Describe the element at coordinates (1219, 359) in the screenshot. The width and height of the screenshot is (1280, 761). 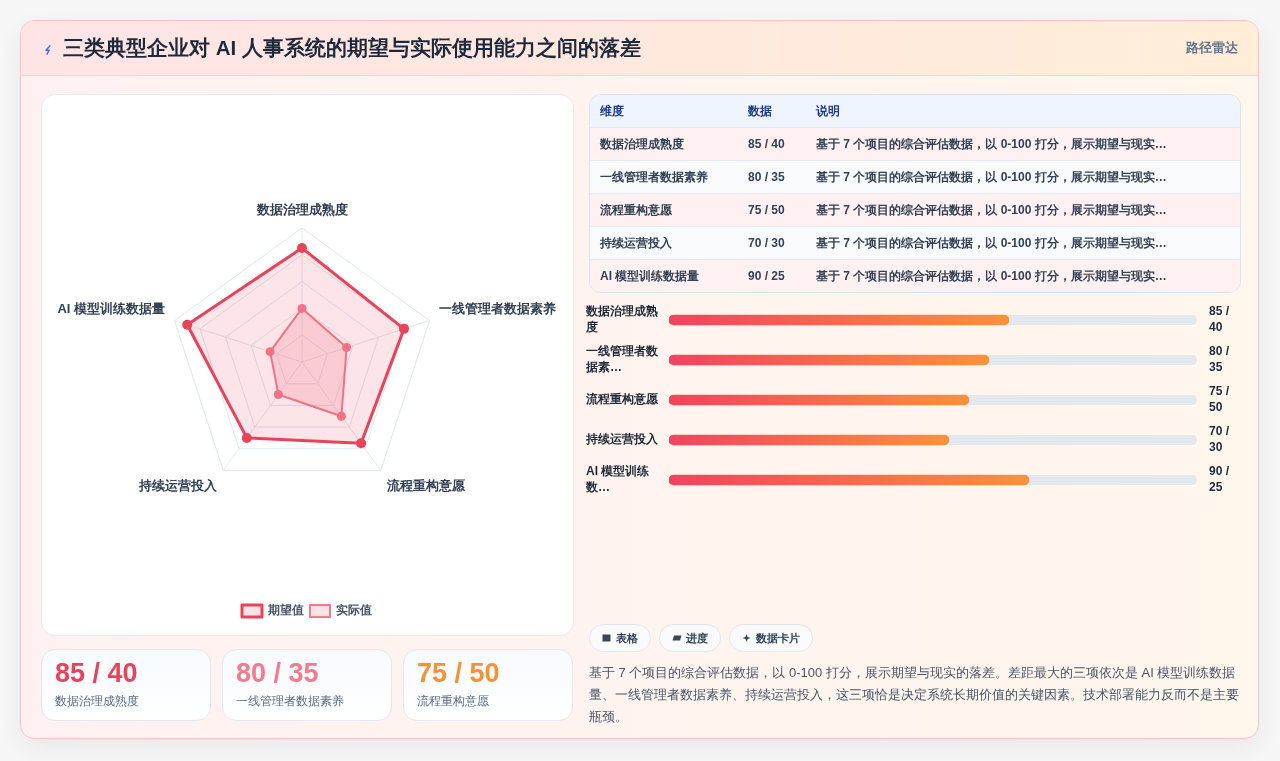
I see `data-label: 80 / 35` at that location.